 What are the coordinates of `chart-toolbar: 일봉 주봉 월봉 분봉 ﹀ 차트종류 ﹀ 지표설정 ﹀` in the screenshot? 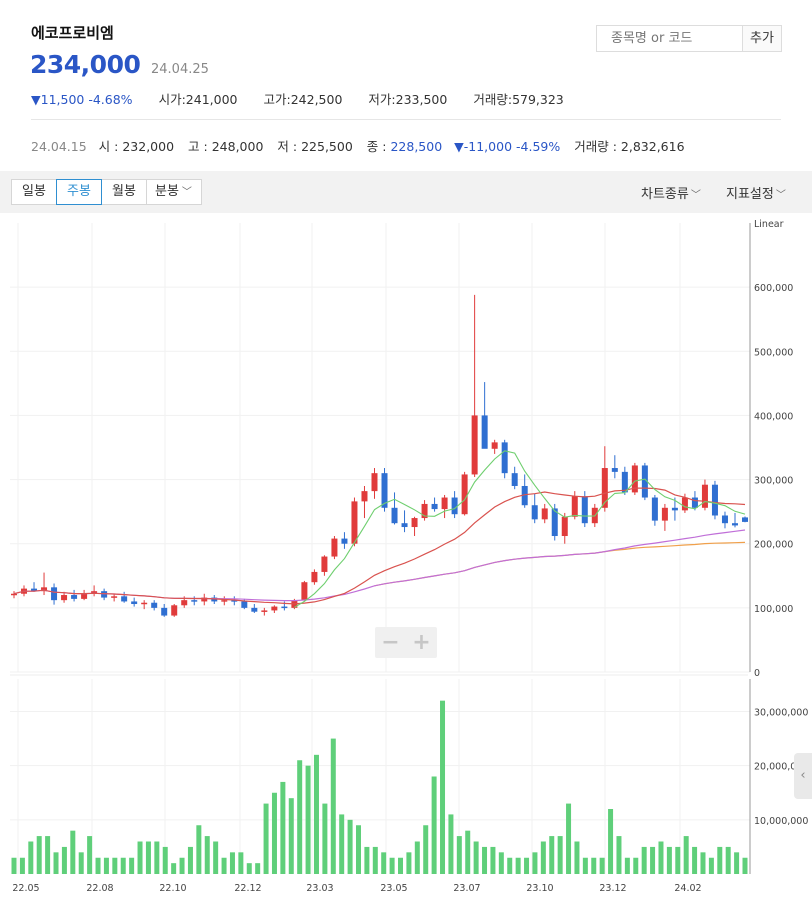 It's located at (406, 192).